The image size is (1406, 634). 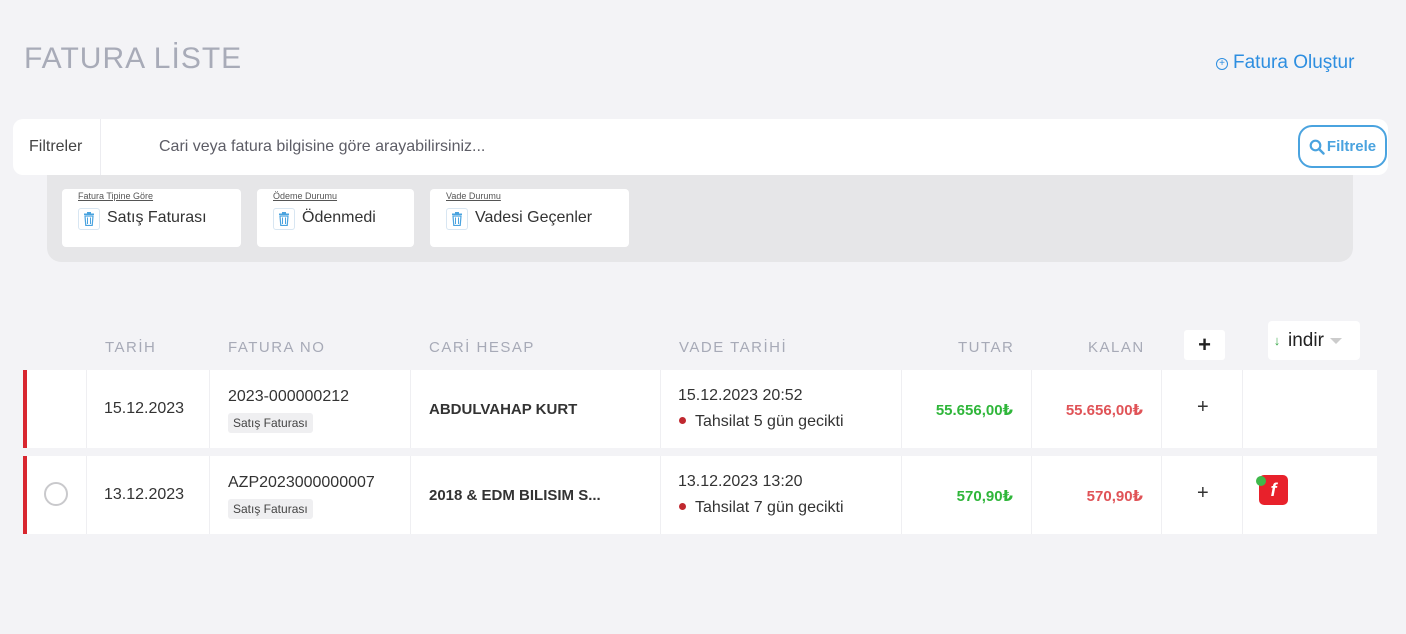 I want to click on download-dropdown: ↓ indir, so click(x=1314, y=340).